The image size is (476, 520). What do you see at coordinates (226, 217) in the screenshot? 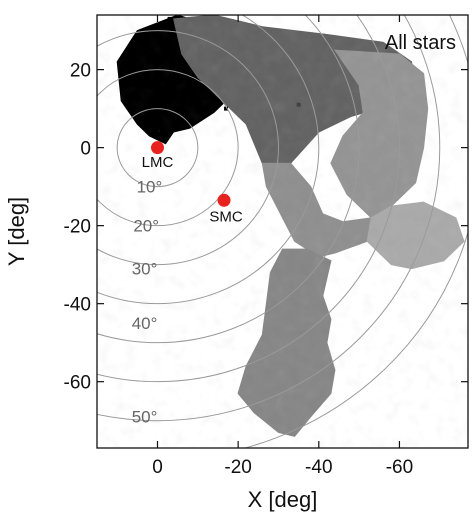
I see `smc-label: SMC` at bounding box center [226, 217].